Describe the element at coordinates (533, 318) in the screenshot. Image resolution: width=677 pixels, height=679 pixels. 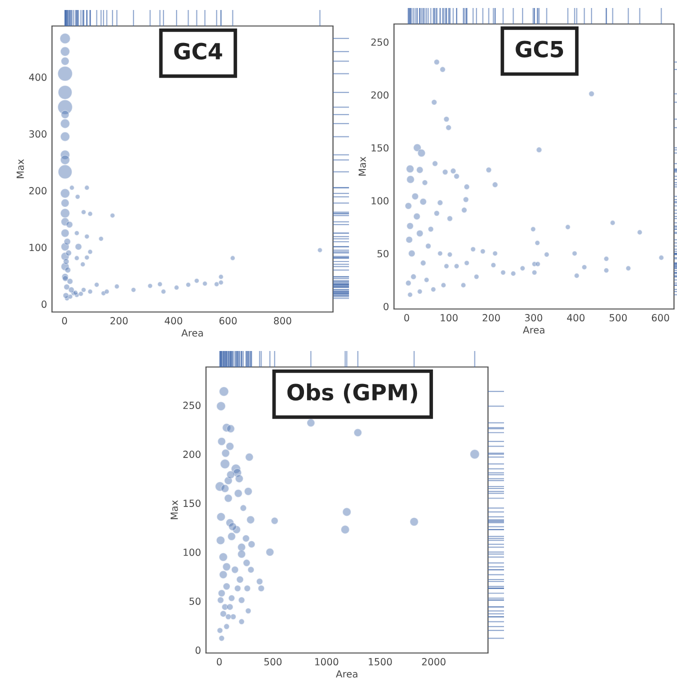
I see `x-tick-label: 300` at that location.